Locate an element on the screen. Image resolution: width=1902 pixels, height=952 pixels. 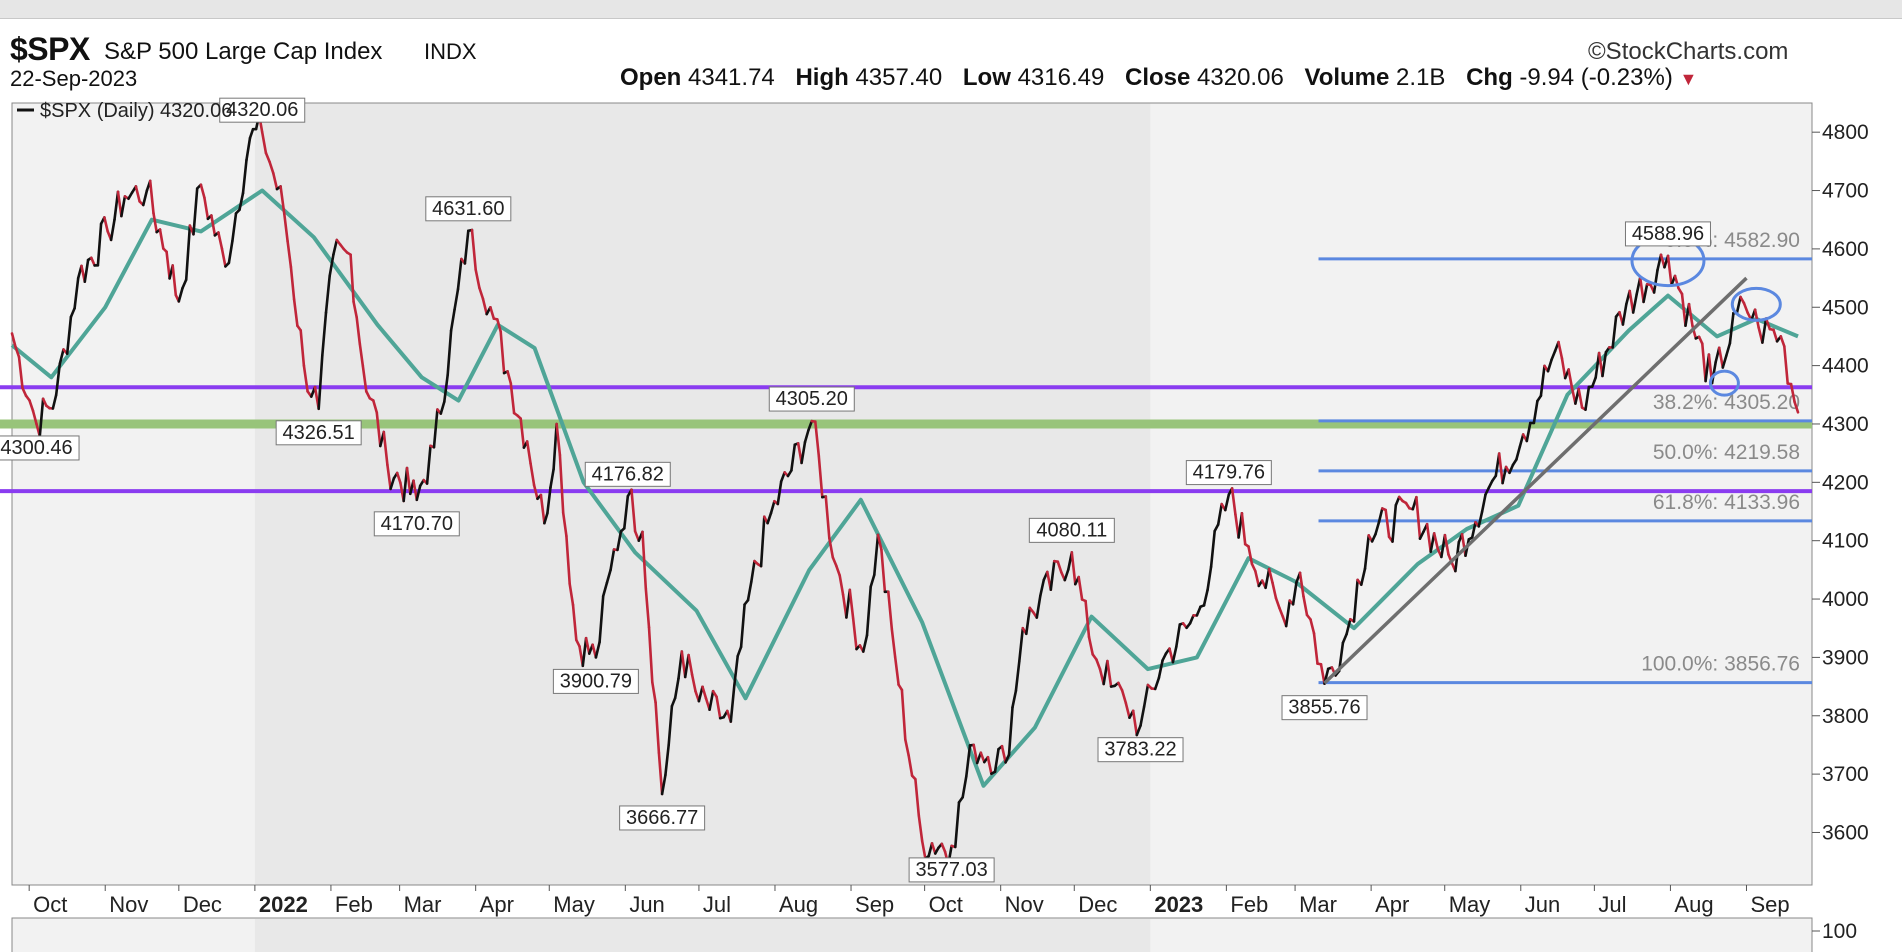
lower-panel-tick-label: 100 is located at coordinates (1839, 931).